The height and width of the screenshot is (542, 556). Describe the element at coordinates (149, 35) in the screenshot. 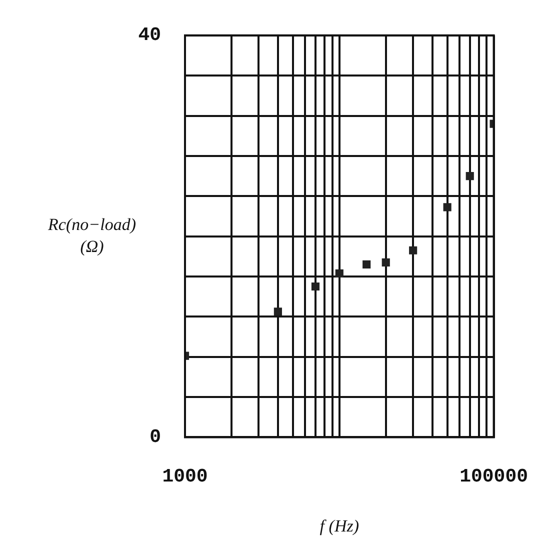

I see `y-tick-label: 40` at that location.